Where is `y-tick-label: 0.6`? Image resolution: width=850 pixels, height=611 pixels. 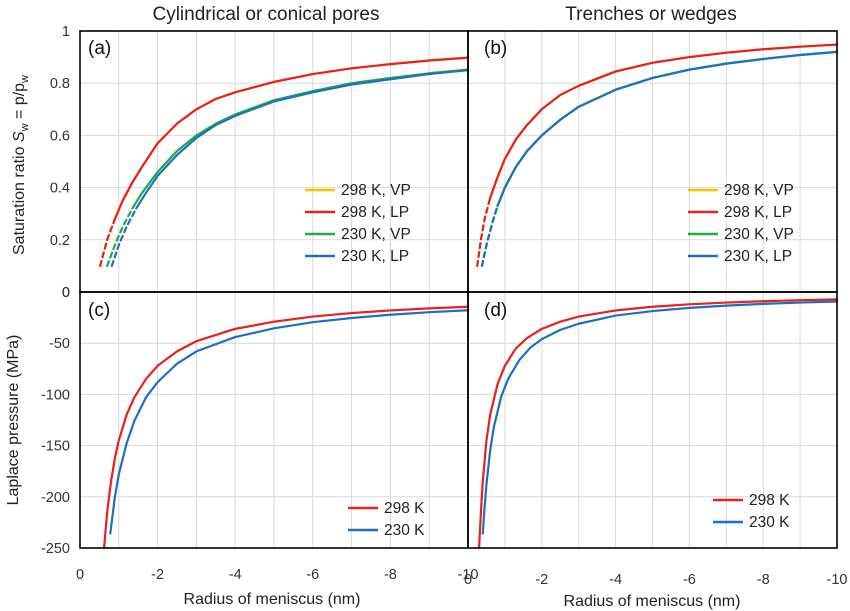
y-tick-label: 0.6 is located at coordinates (60, 136).